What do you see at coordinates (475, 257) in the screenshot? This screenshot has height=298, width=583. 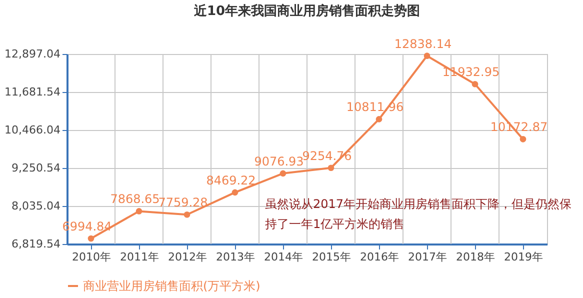 I see `x-tick-label: 2018年` at bounding box center [475, 257].